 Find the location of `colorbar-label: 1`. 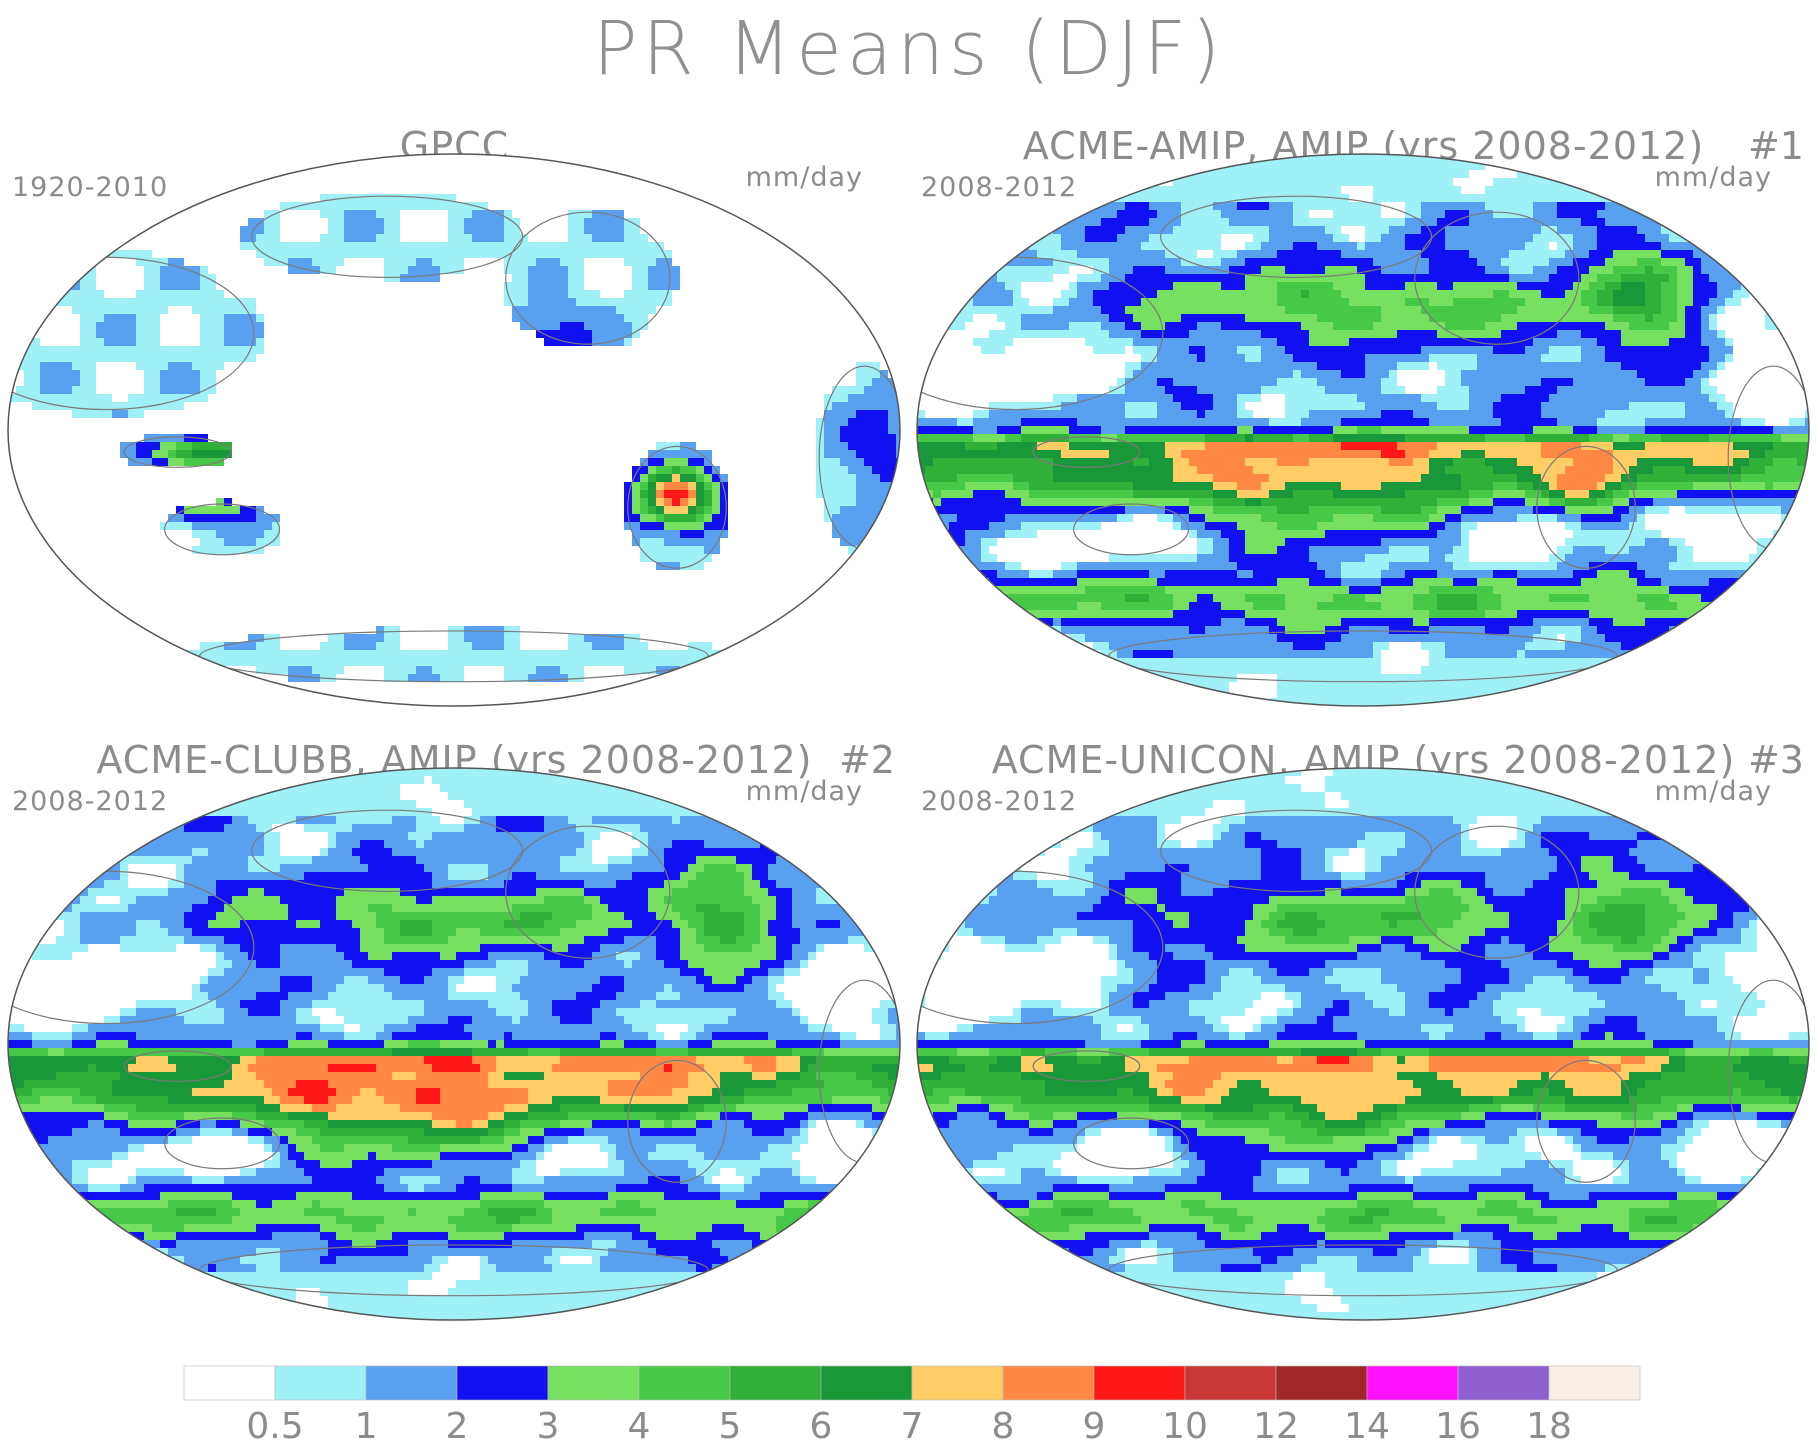

colorbar-label: 1 is located at coordinates (366, 1425).